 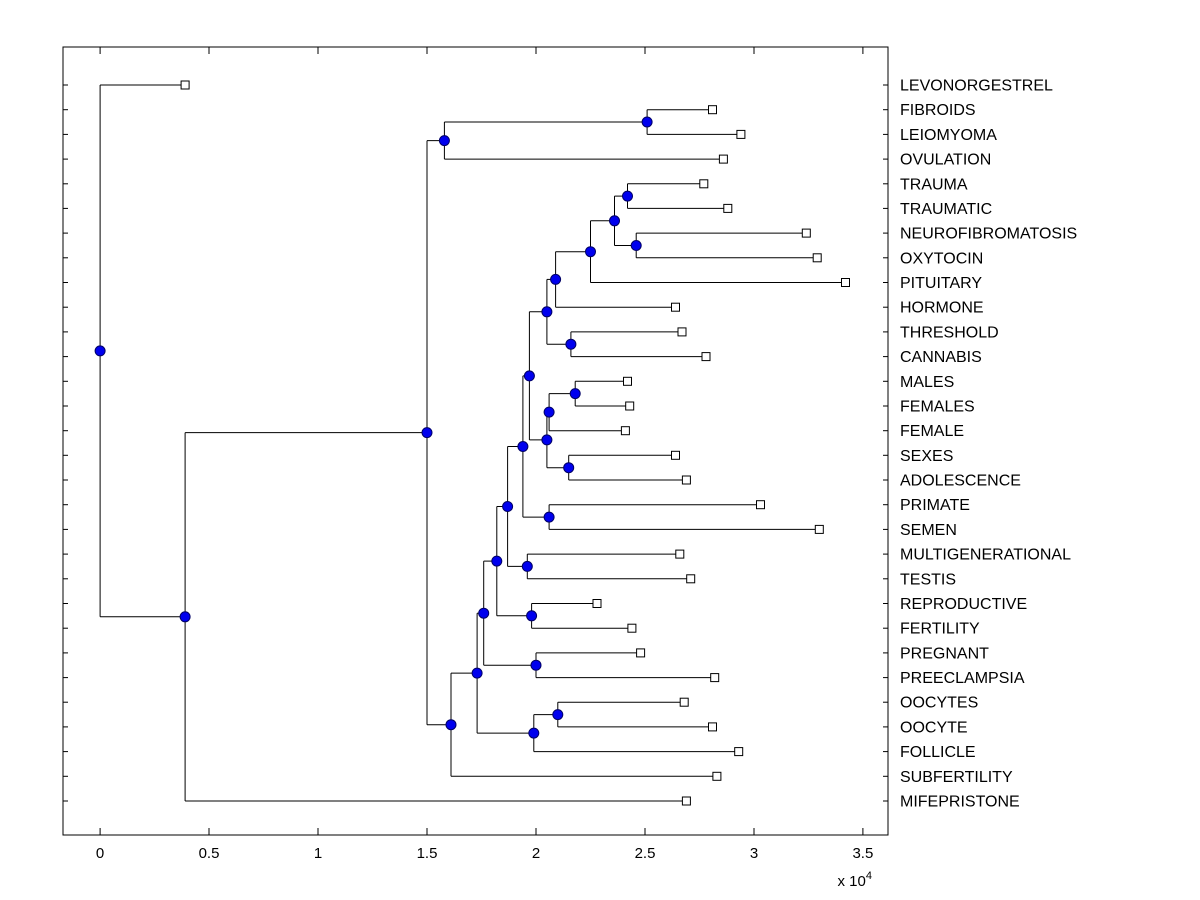 I want to click on leaf-label: FEMALES, so click(x=937, y=407).